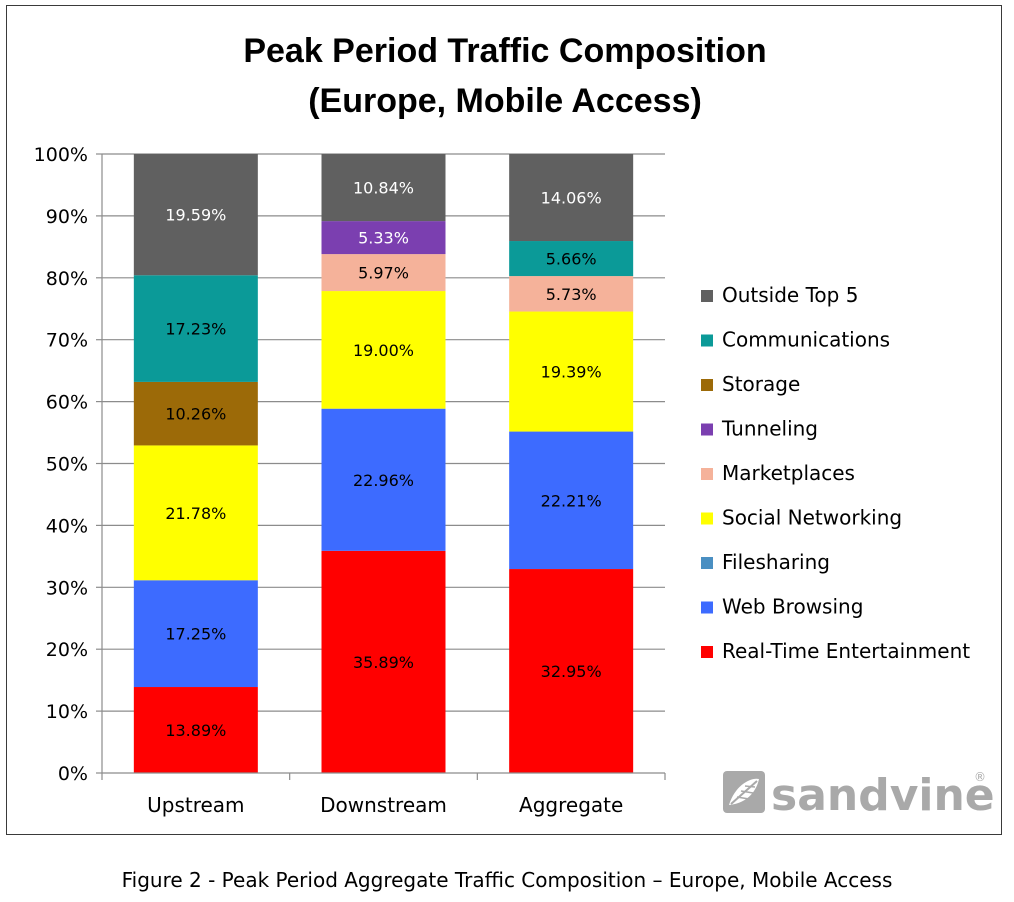 The image size is (1014, 902). Describe the element at coordinates (67, 279) in the screenshot. I see `y-tick-label: 80%` at that location.